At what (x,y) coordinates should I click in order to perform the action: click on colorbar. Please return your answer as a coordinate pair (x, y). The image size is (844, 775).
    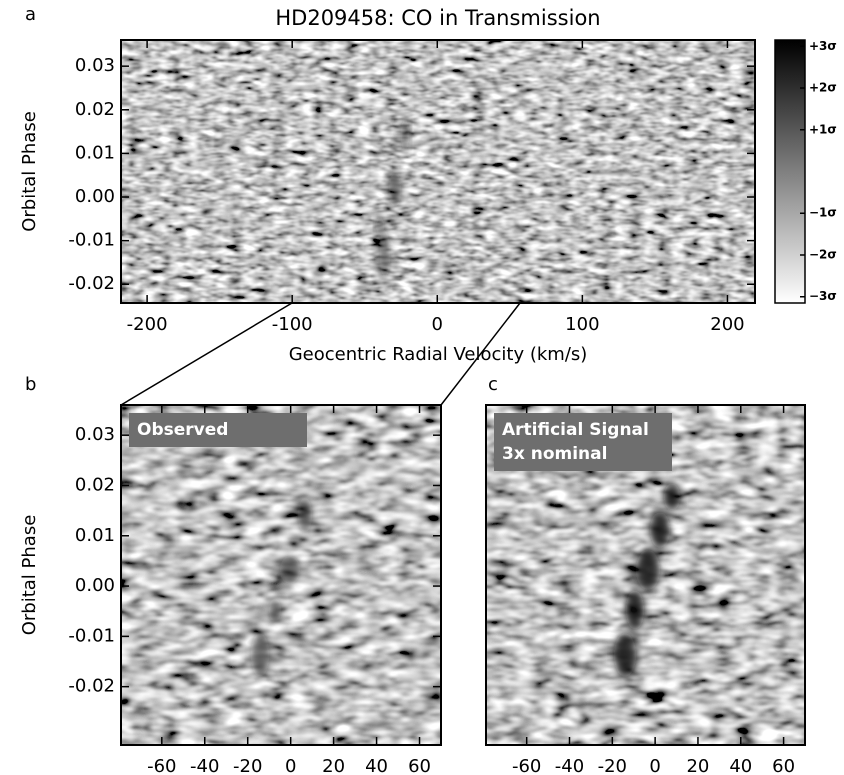
    Looking at the image, I should click on (790, 171).